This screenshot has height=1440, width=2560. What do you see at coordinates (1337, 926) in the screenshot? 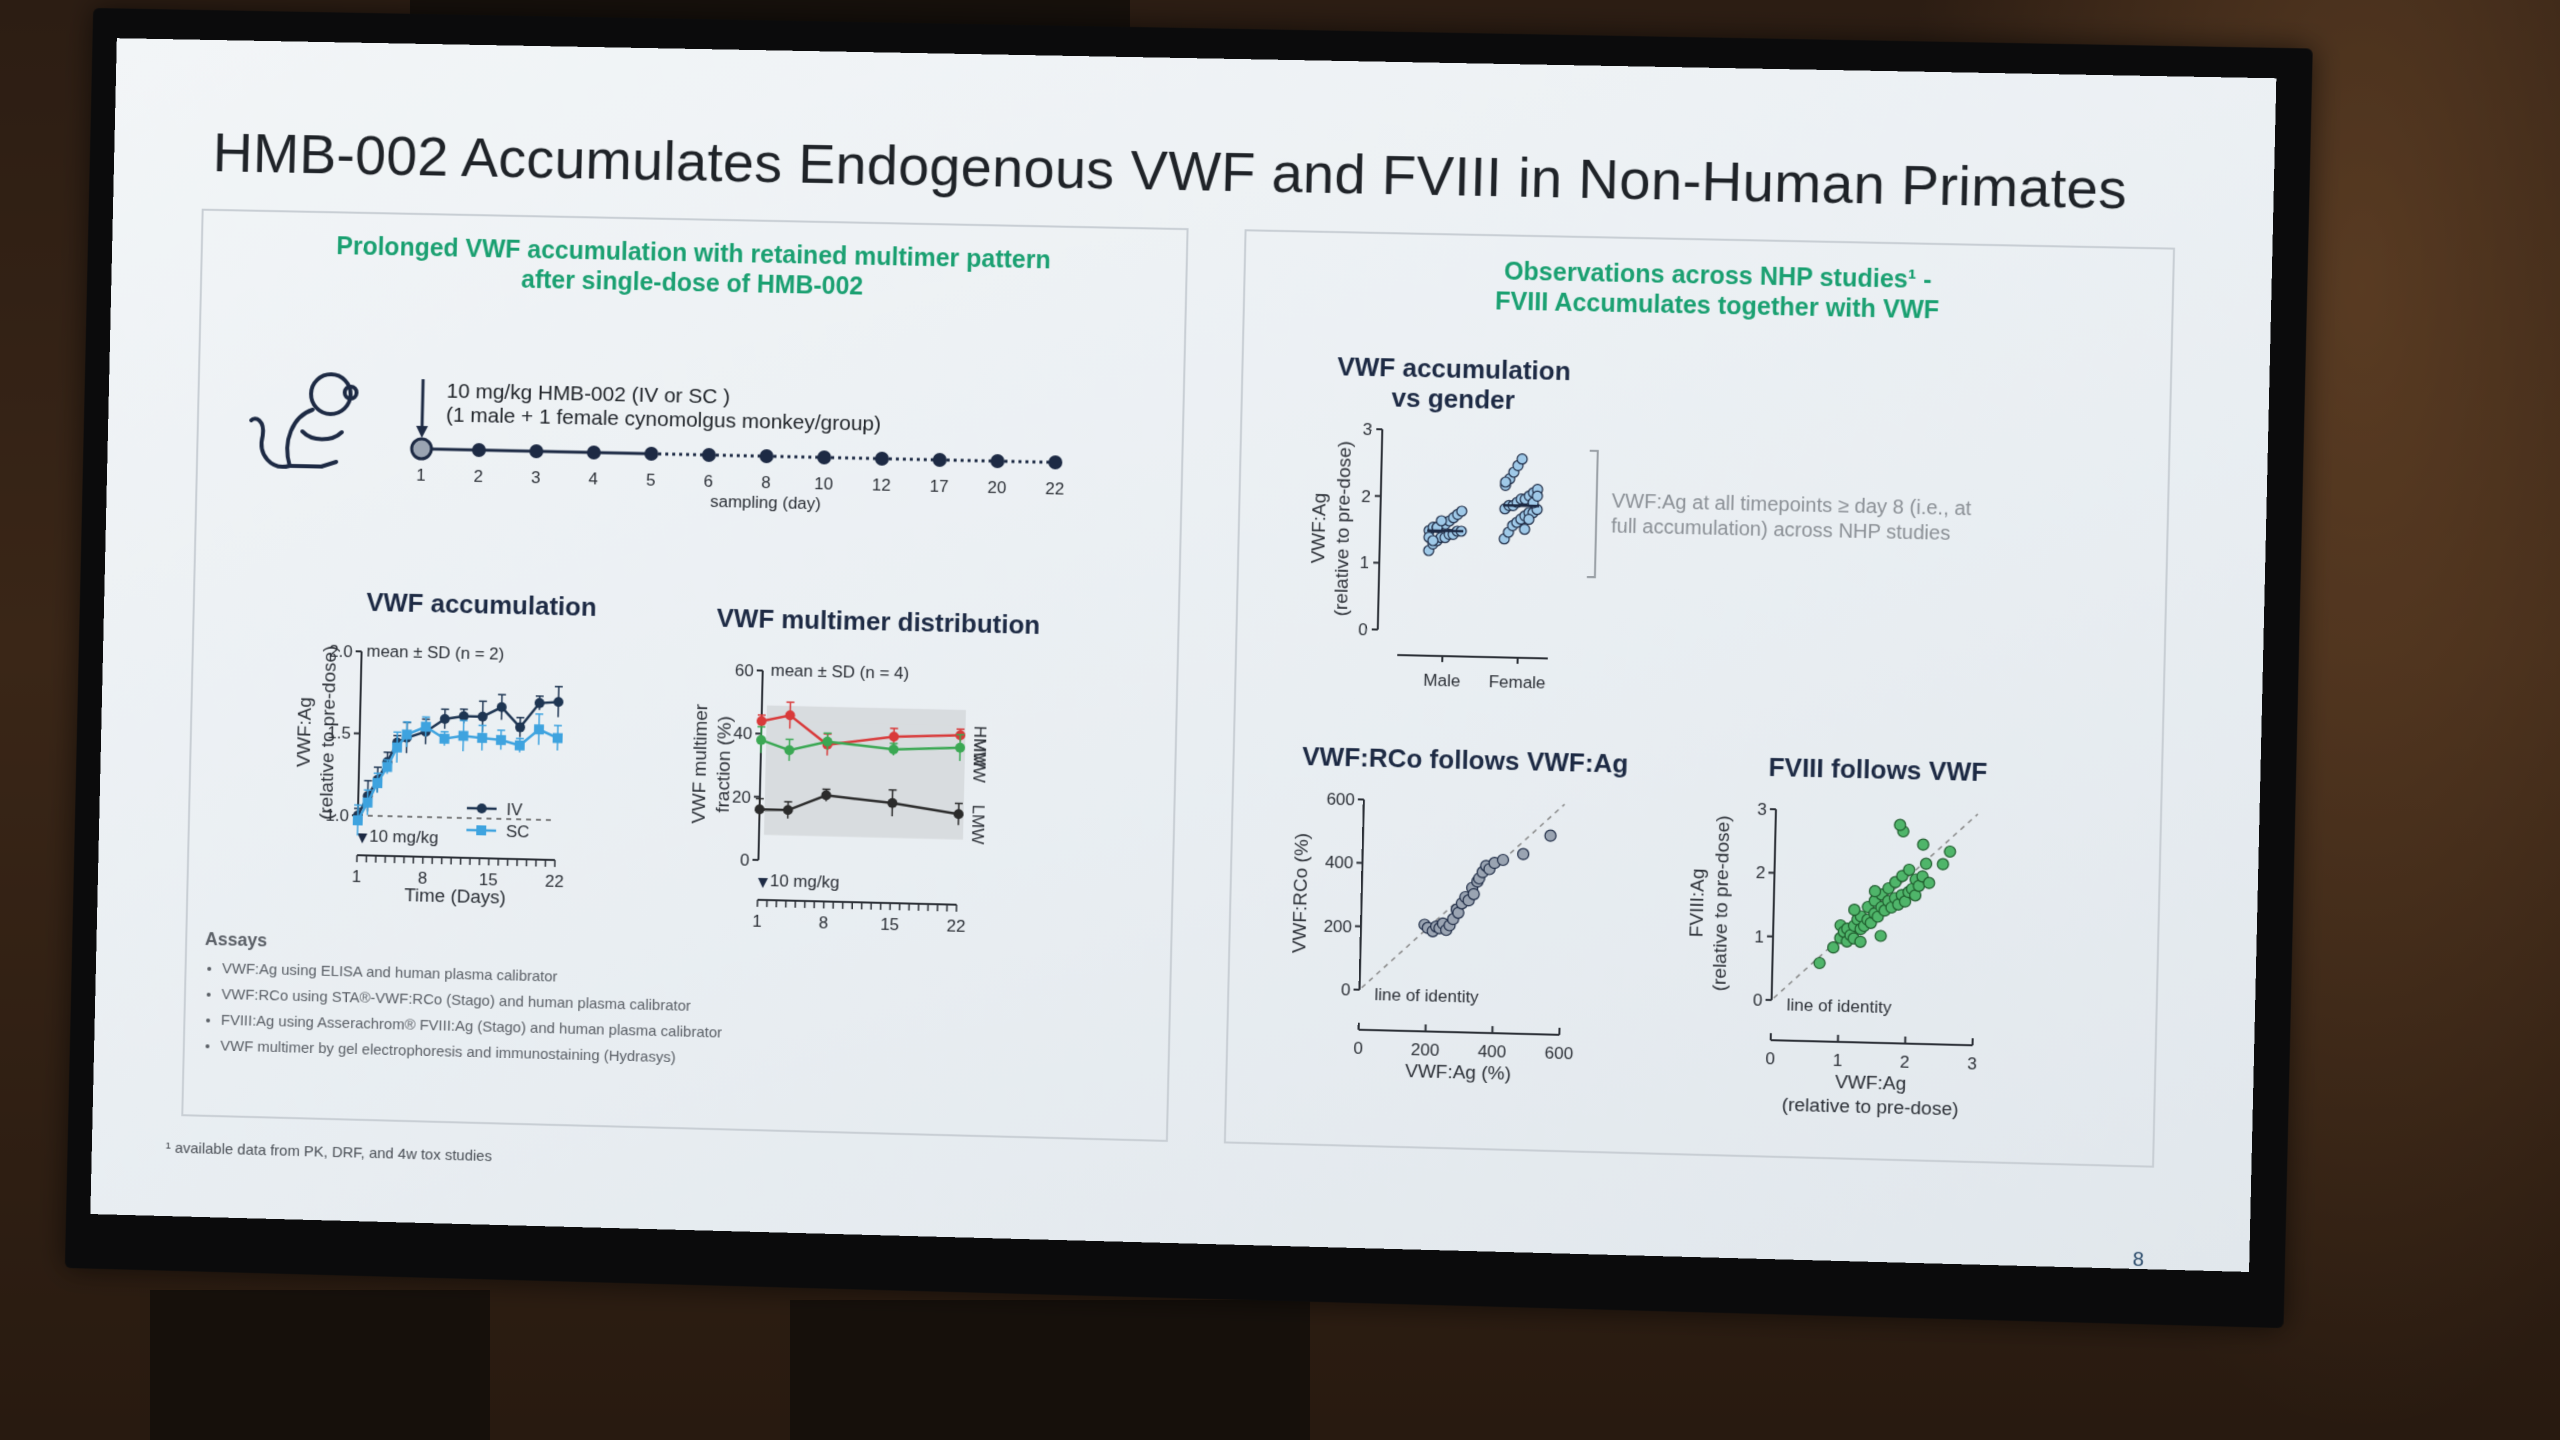
I see `y-tick-label: 200` at bounding box center [1337, 926].